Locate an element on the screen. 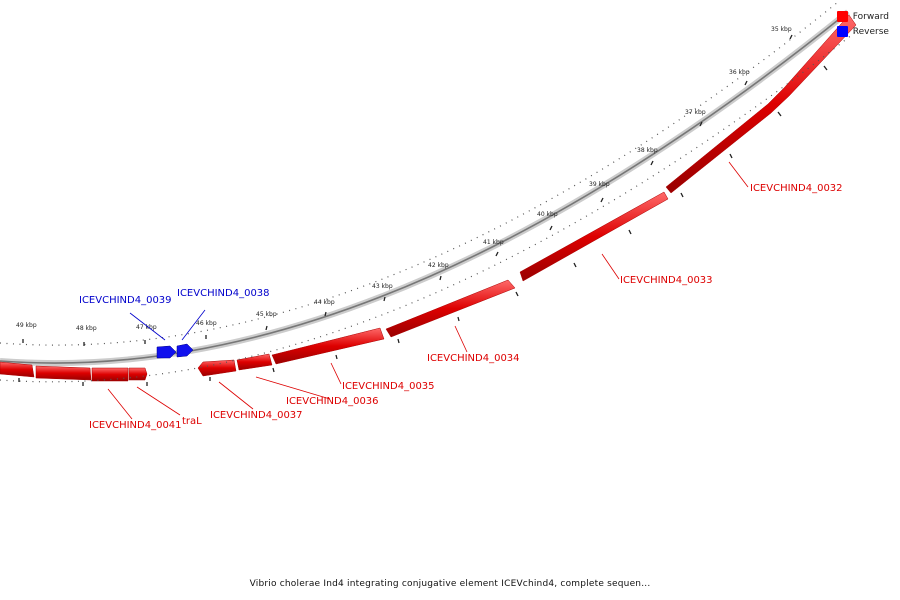 The height and width of the screenshot is (600, 900). label-ICEVCHIND4_0038: ICEVCHIND4_0038 is located at coordinates (223, 293).